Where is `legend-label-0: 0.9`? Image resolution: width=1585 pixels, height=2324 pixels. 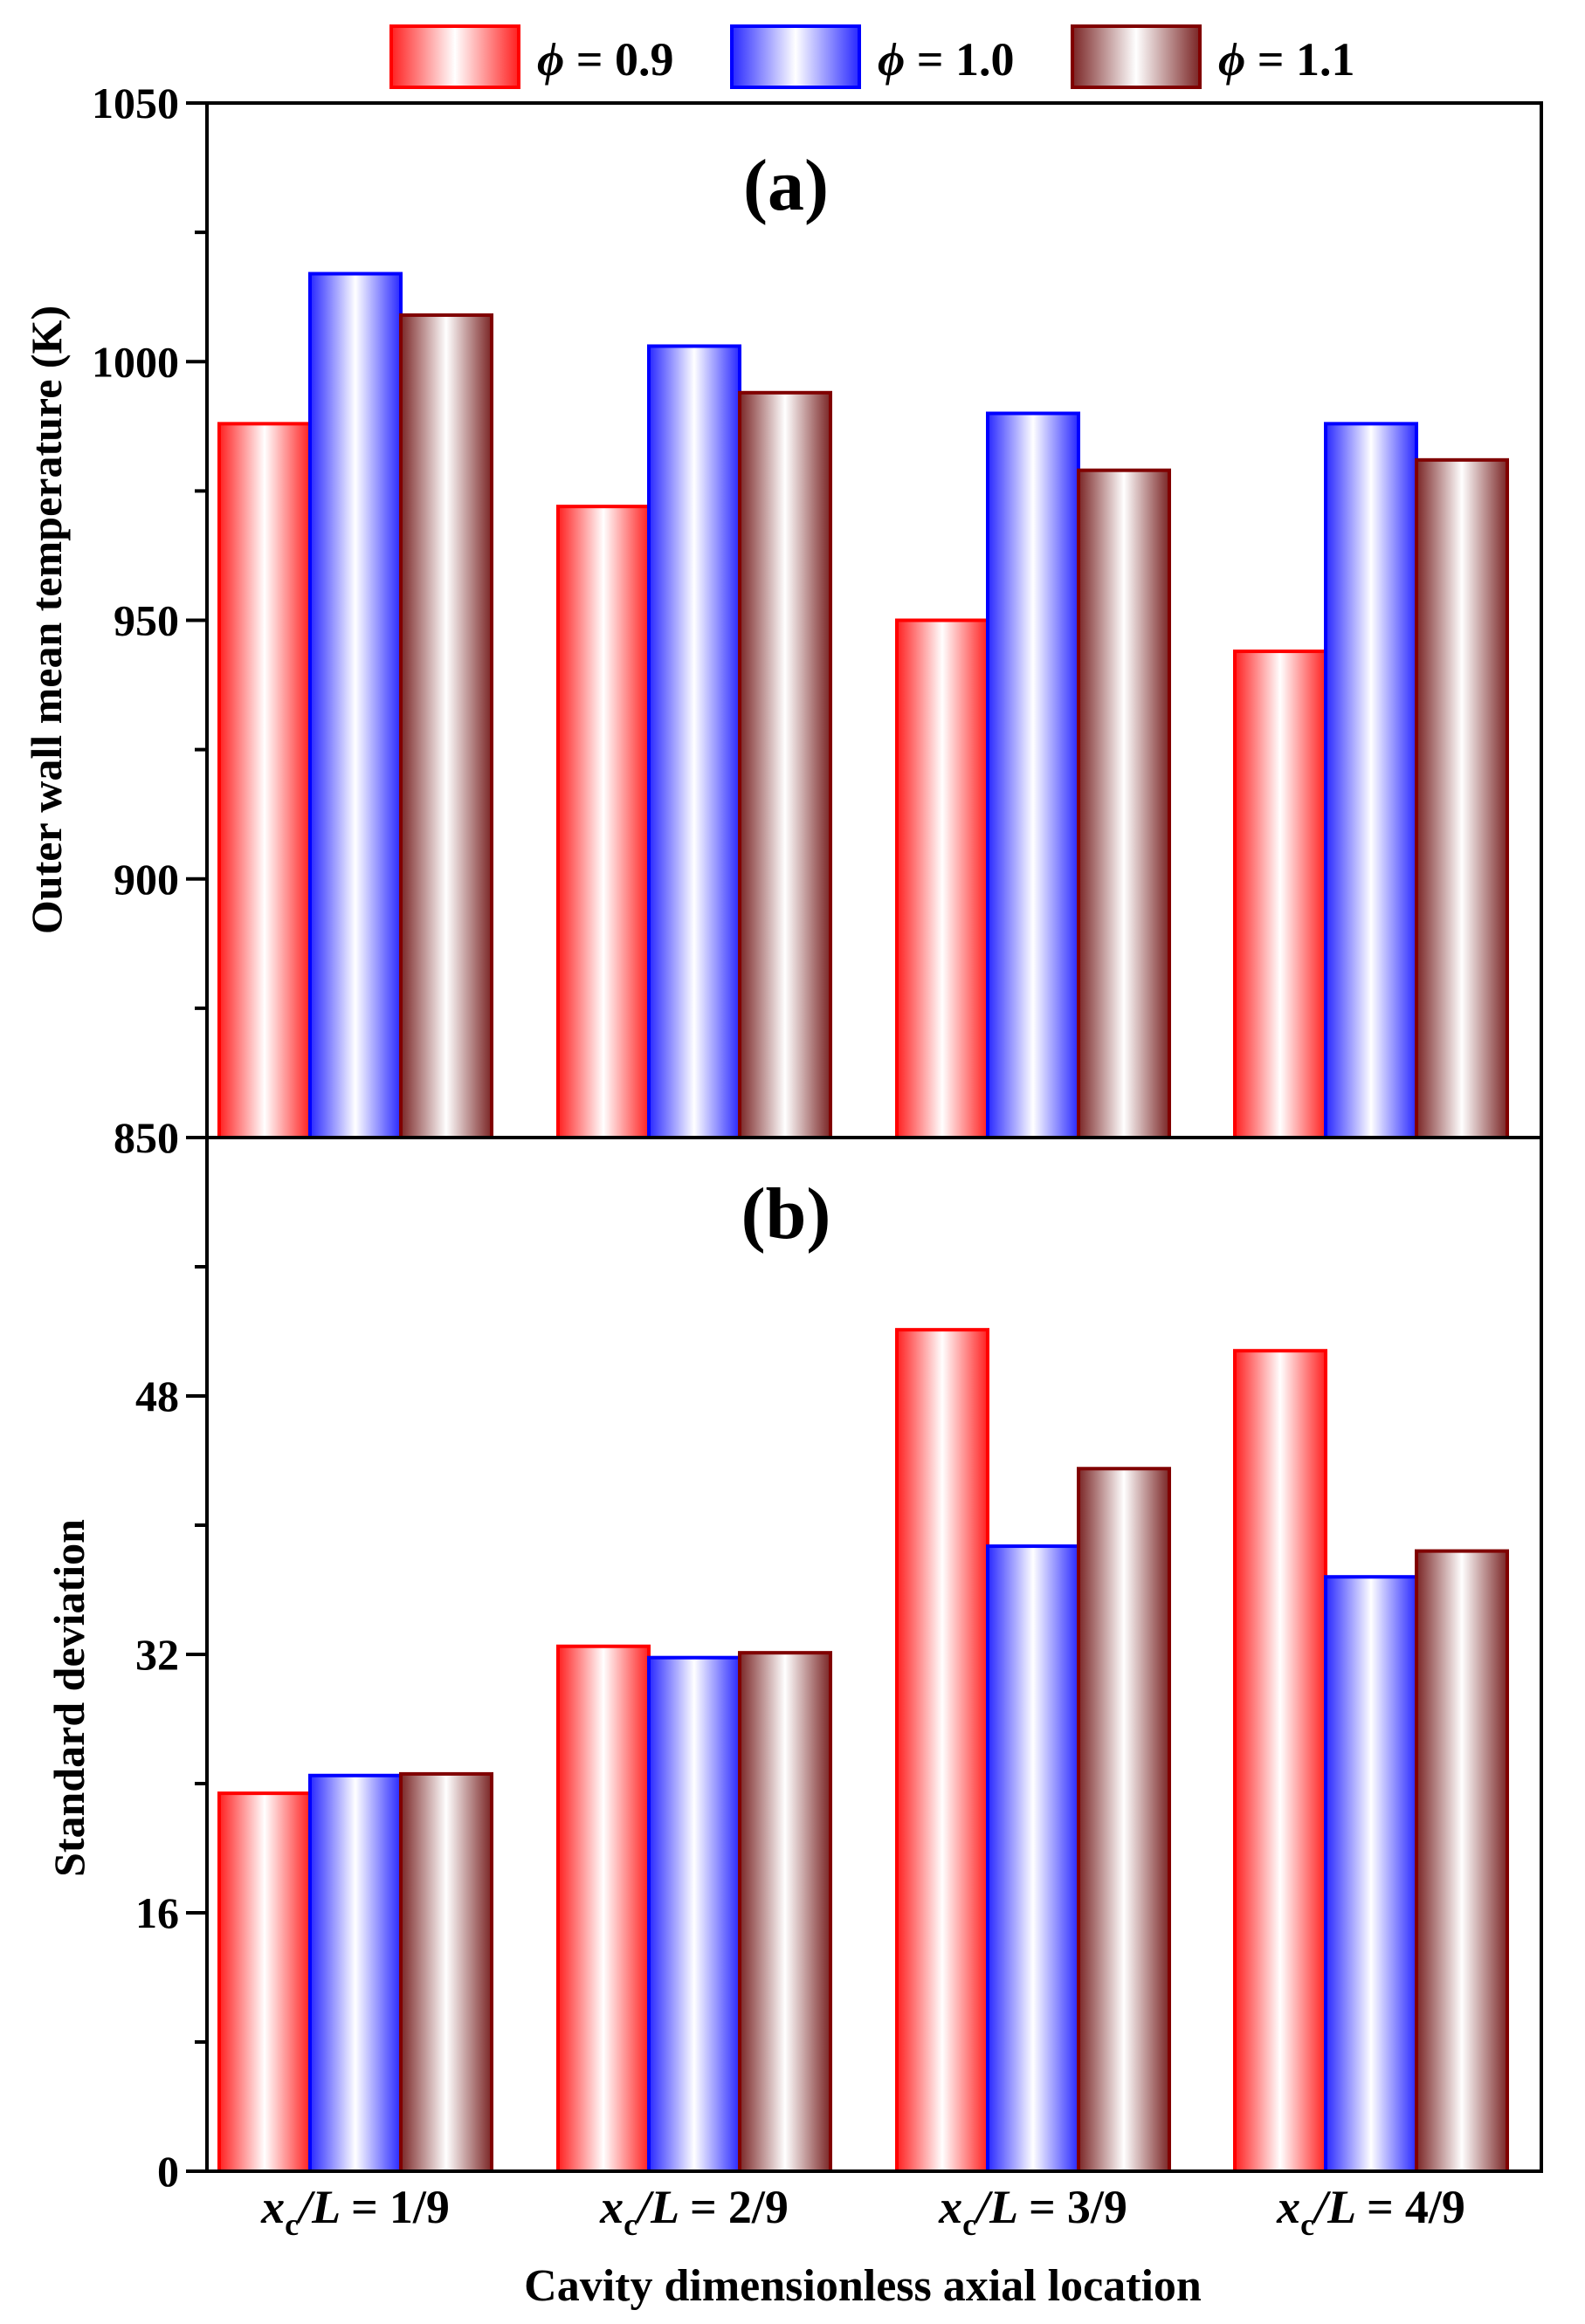 legend-label-0: 0.9 is located at coordinates (644, 59).